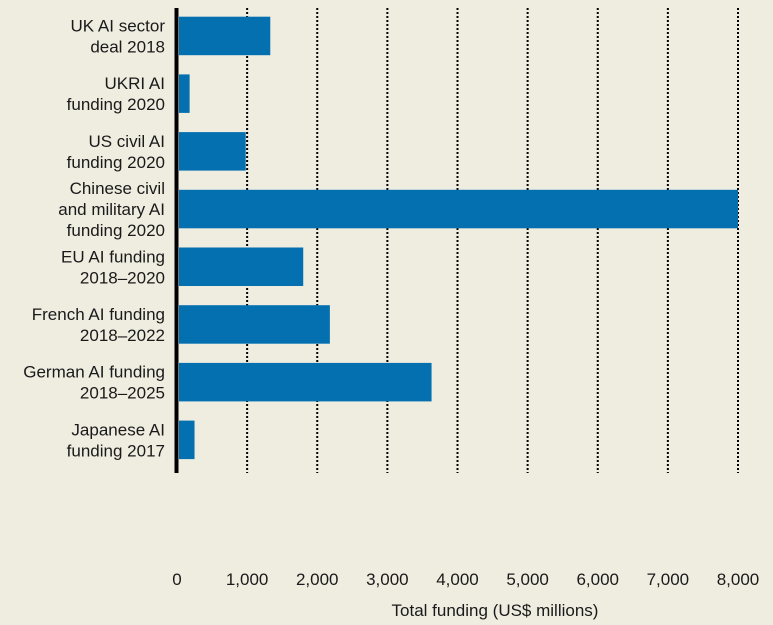 The image size is (773, 625). What do you see at coordinates (116, 450) in the screenshot?
I see `category-label: funding 2017` at bounding box center [116, 450].